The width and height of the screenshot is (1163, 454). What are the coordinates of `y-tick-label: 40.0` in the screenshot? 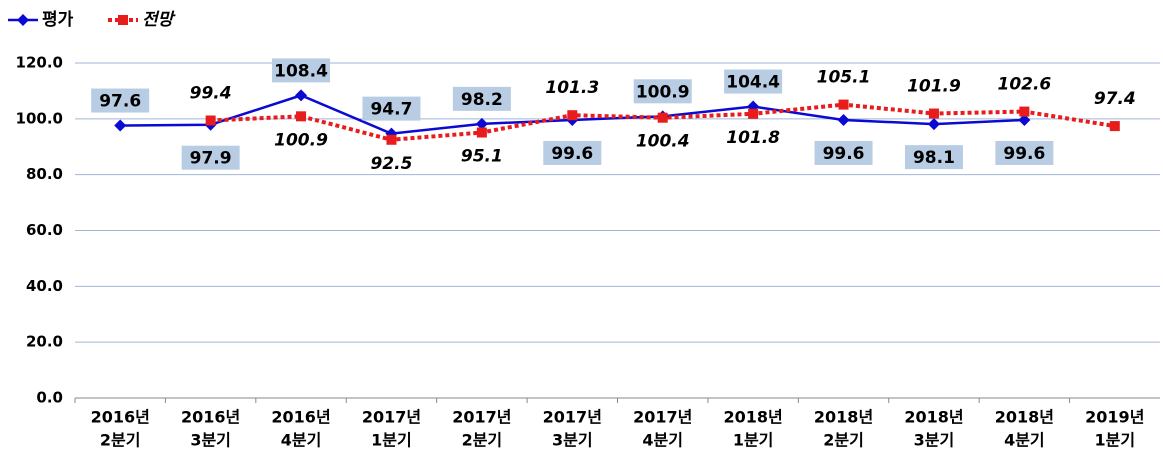 It's located at (44, 286).